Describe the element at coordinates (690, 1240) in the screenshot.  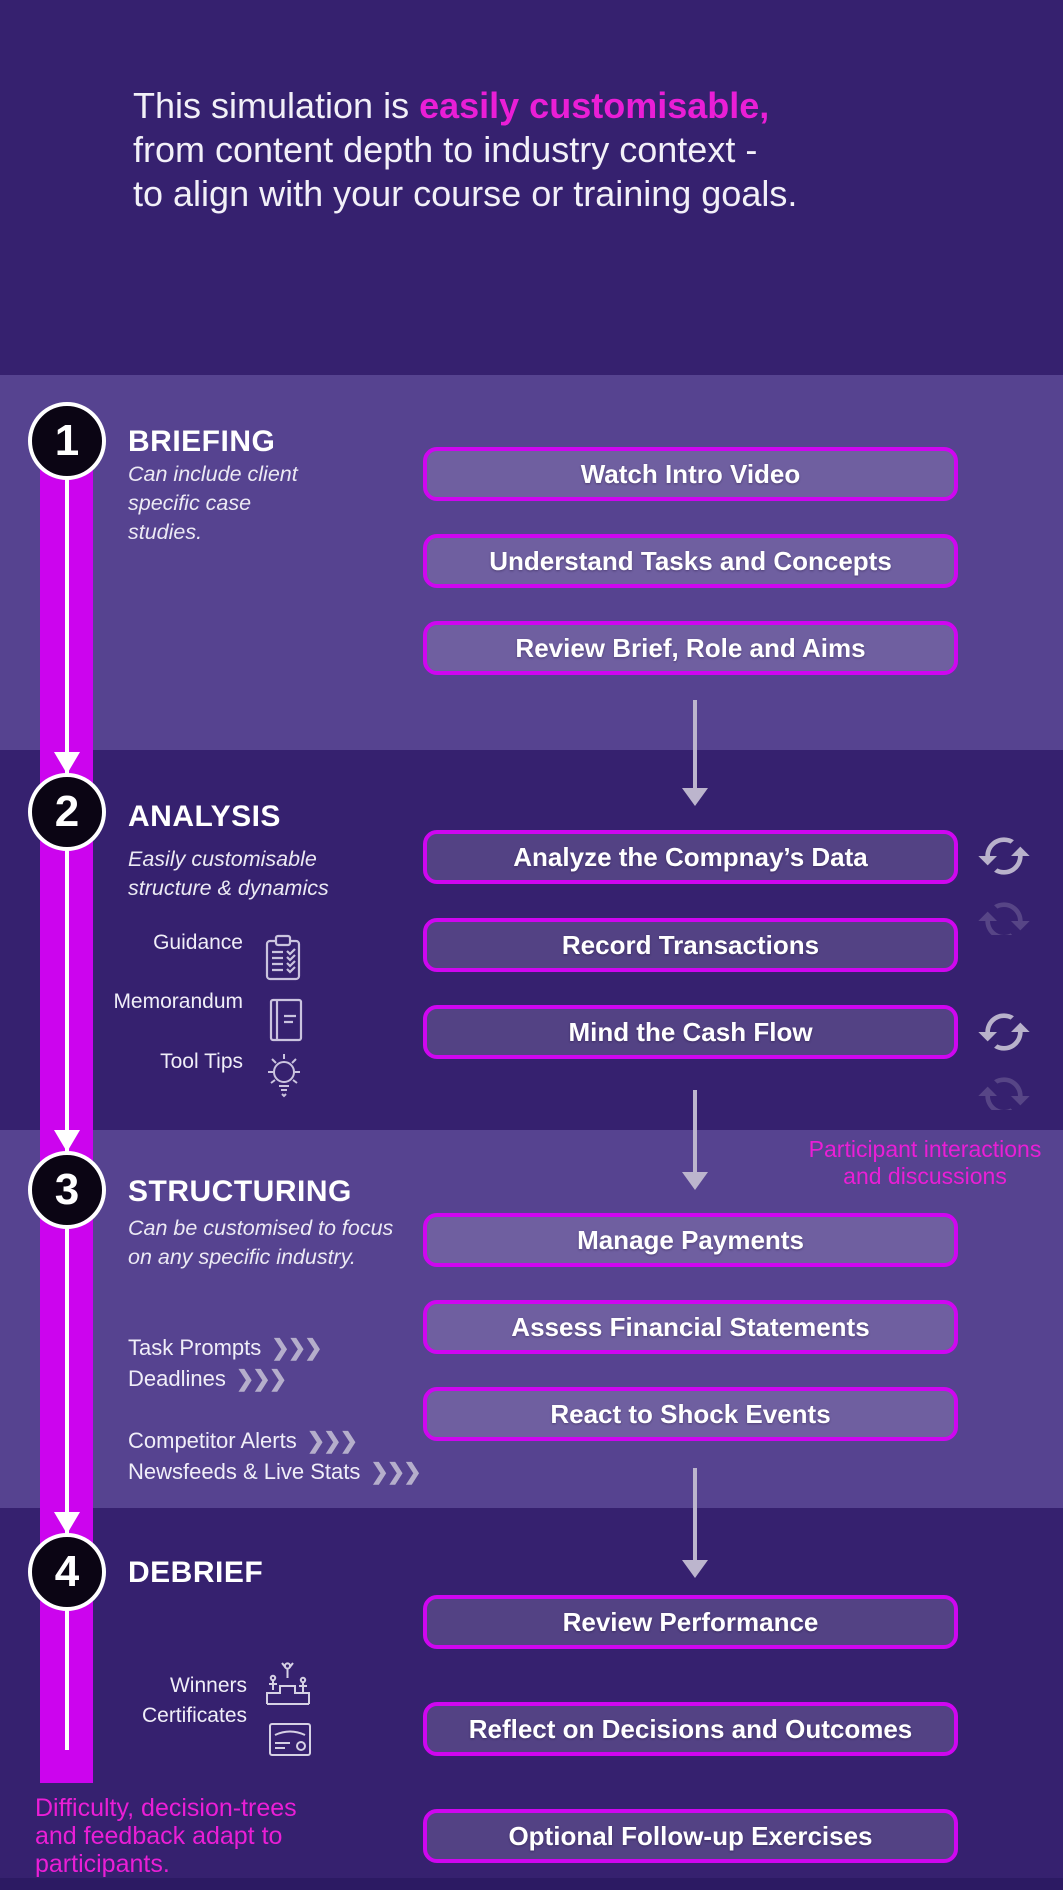
I see `button-manage-payments: Manage Payments` at that location.